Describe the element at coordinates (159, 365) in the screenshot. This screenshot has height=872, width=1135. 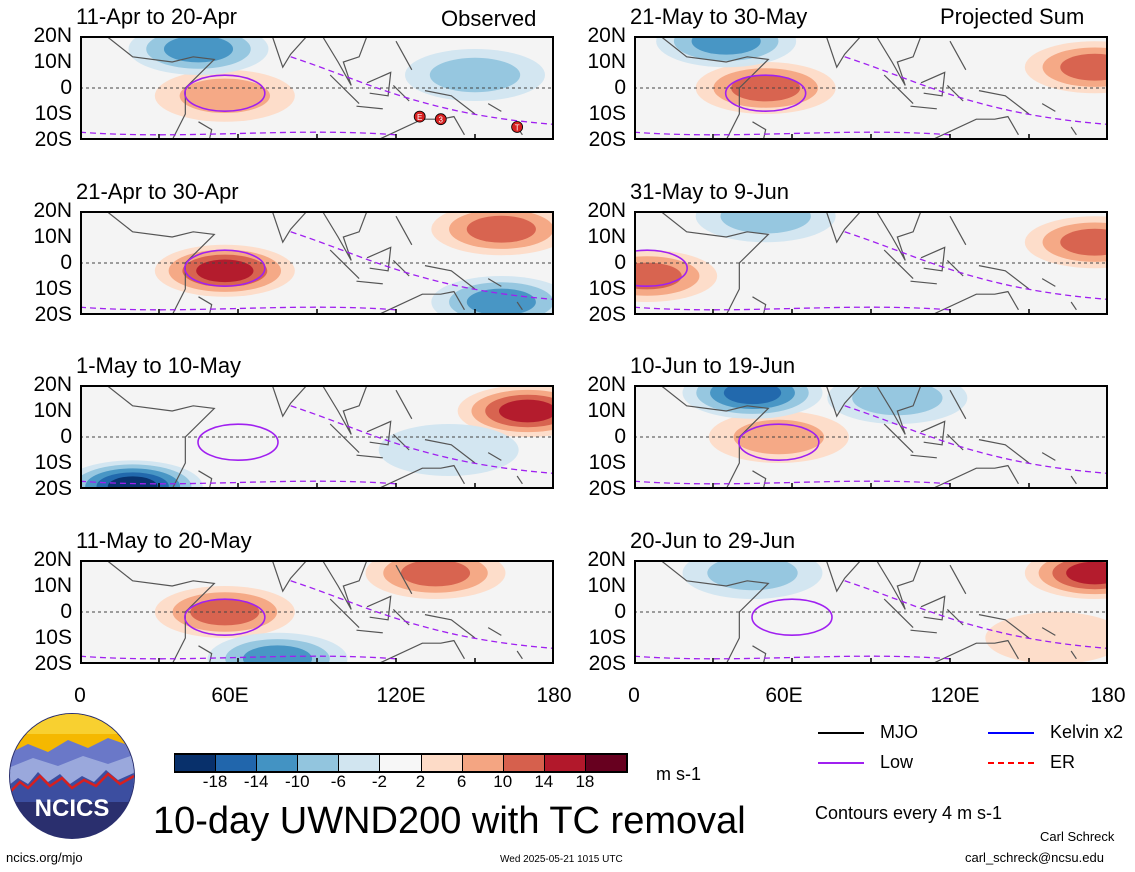
I see `panel-title: 1-May to 10-May` at that location.